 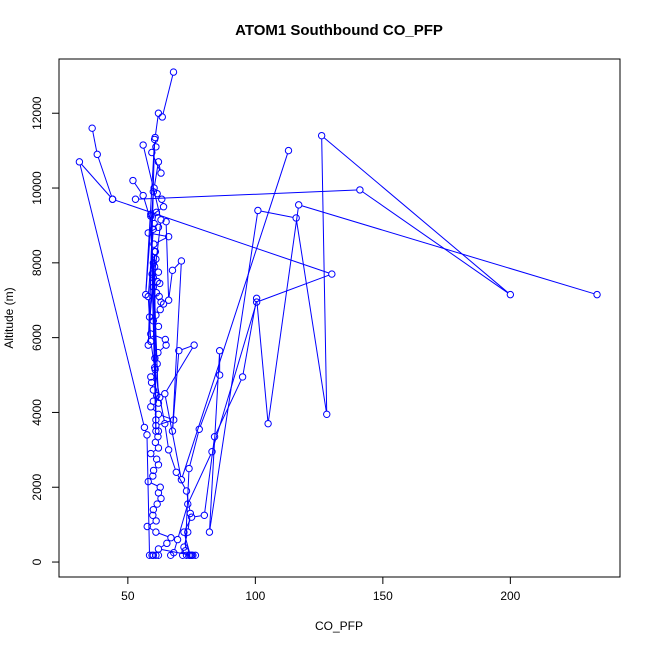 I want to click on y-axis-label: Altitude (m), so click(x=9, y=317).